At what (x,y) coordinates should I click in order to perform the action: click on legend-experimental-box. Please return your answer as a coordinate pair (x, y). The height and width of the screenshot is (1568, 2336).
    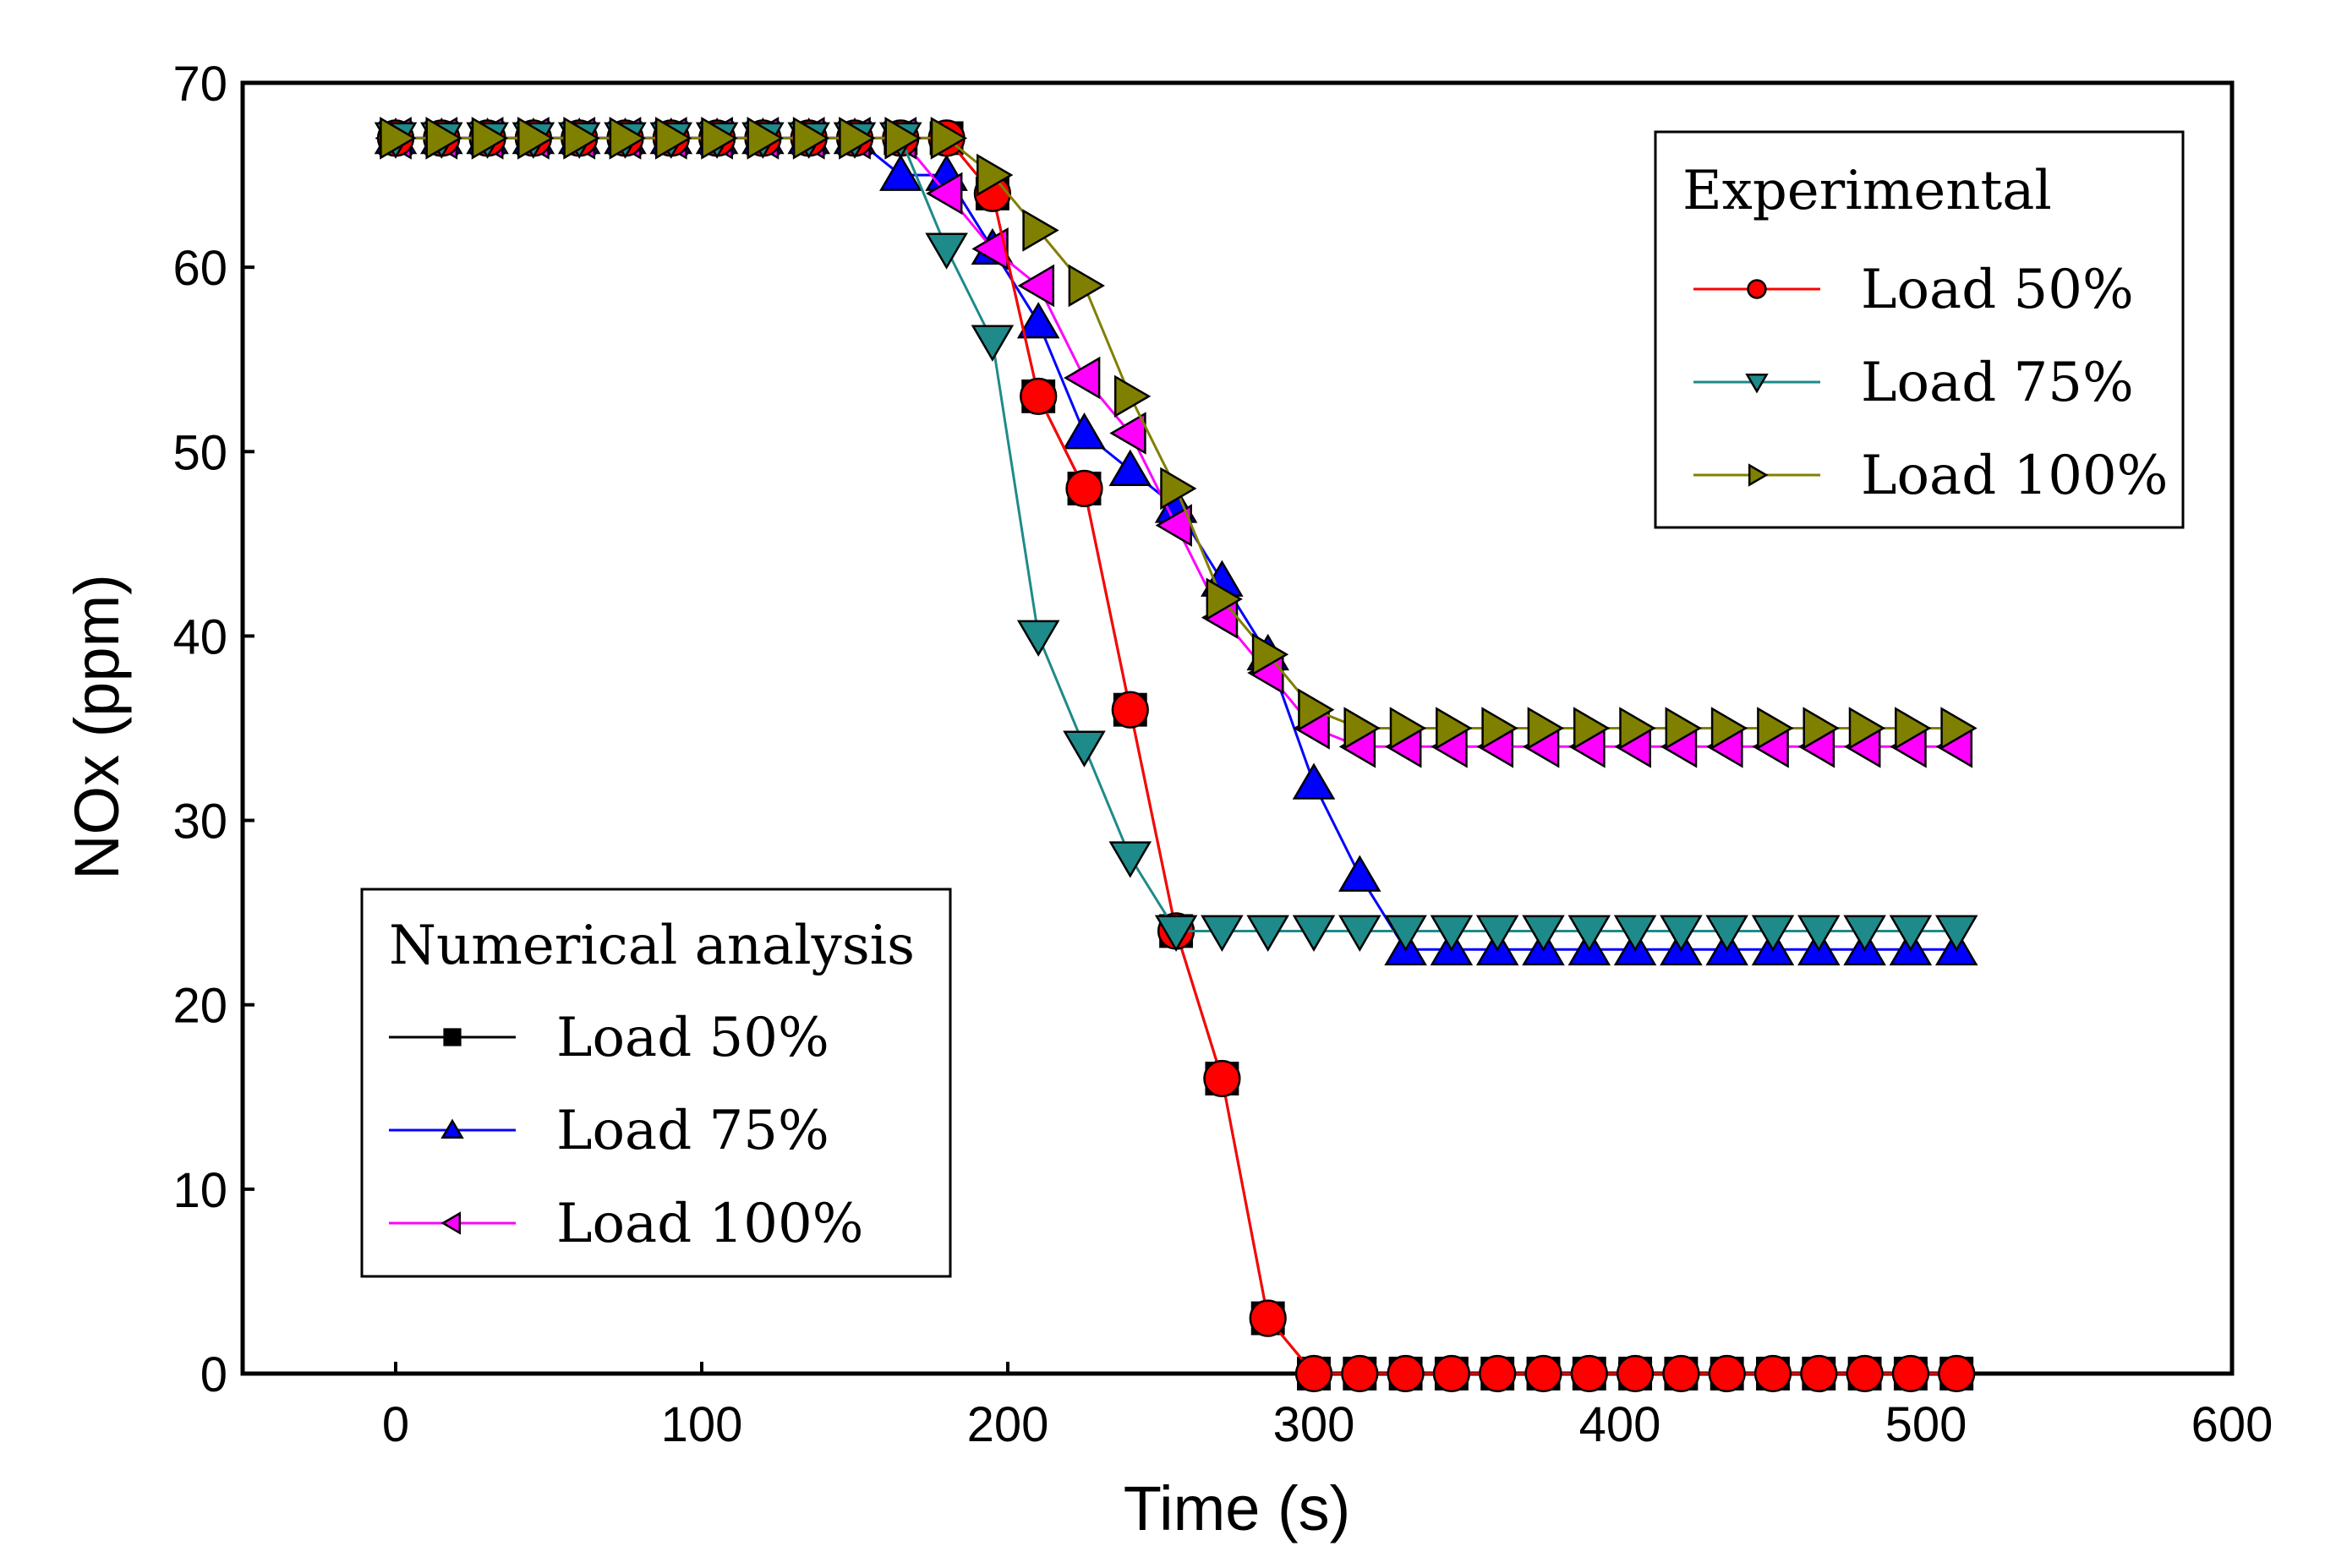
    Looking at the image, I should click on (1919, 329).